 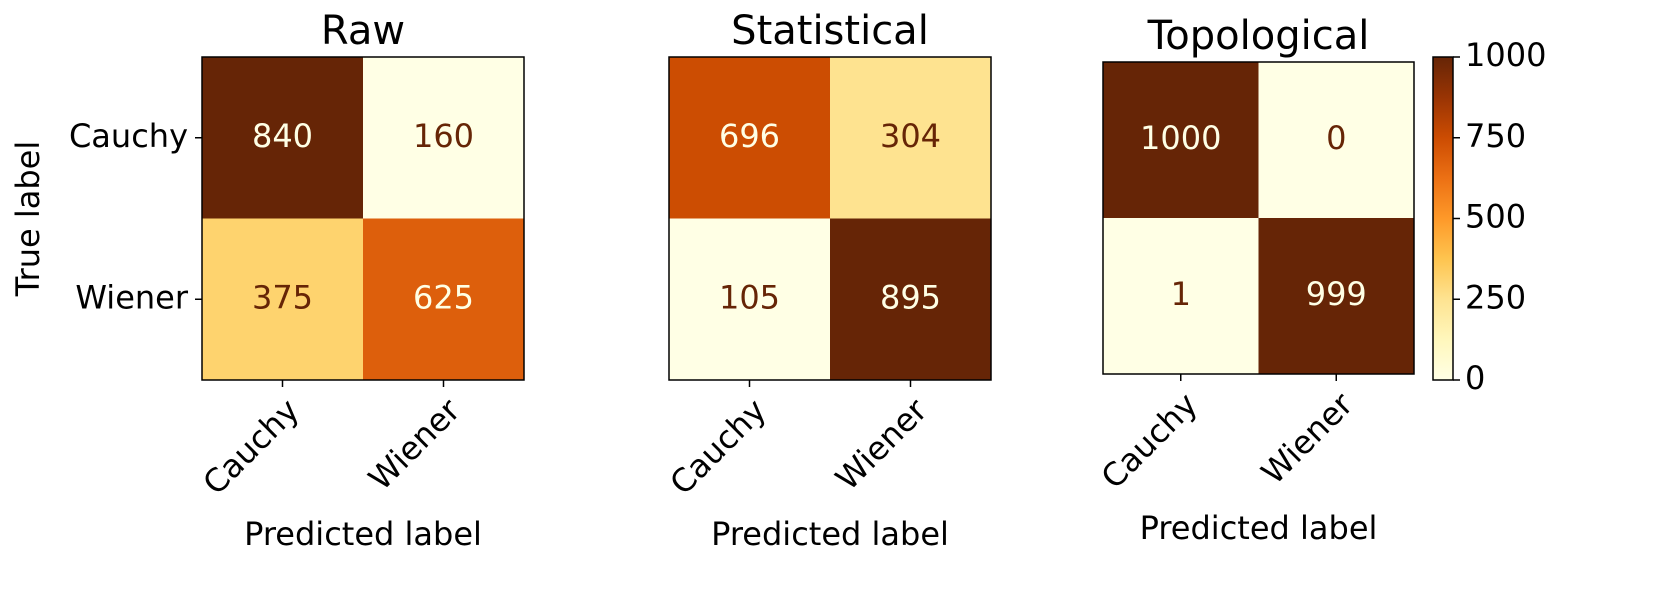 I want to click on cell-label: 105, so click(x=749, y=297).